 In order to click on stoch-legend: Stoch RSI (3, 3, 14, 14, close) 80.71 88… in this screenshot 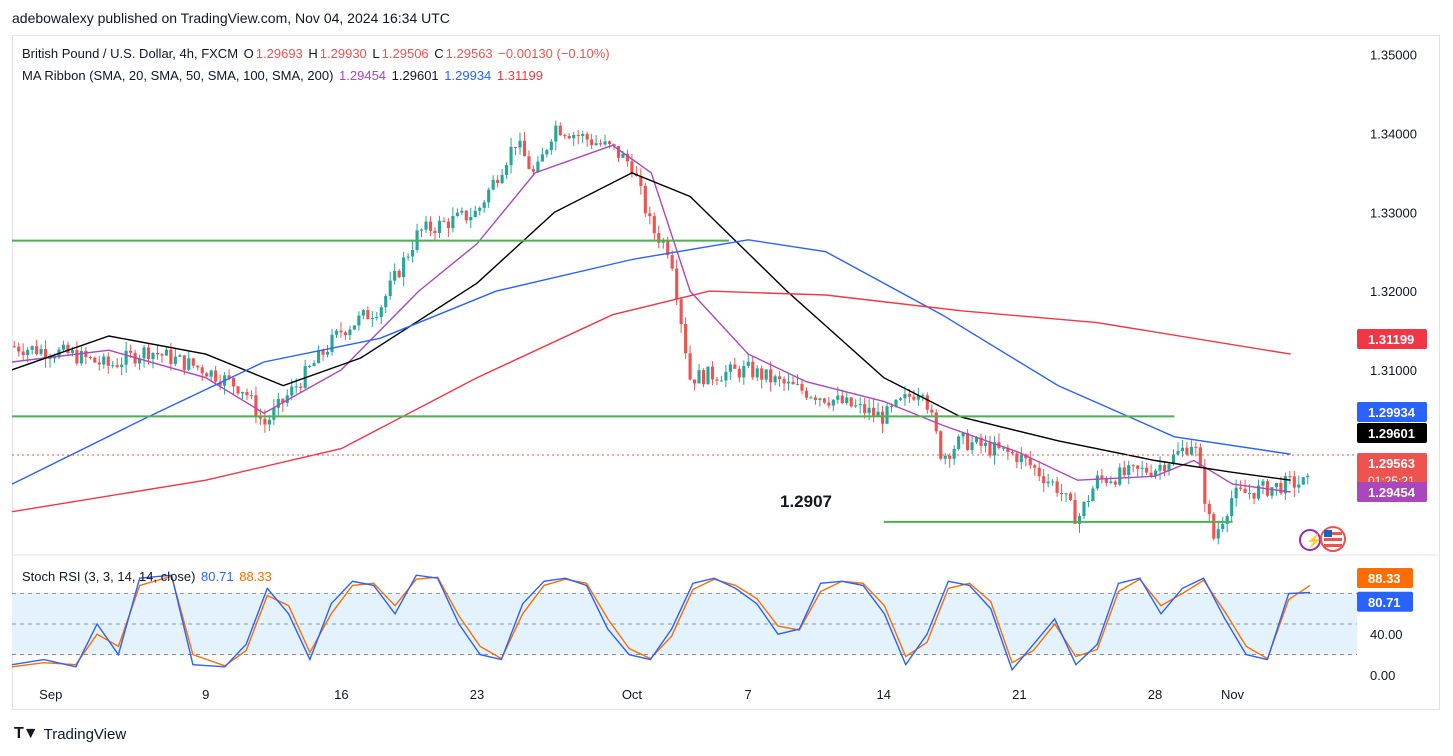, I will do `click(148, 576)`.